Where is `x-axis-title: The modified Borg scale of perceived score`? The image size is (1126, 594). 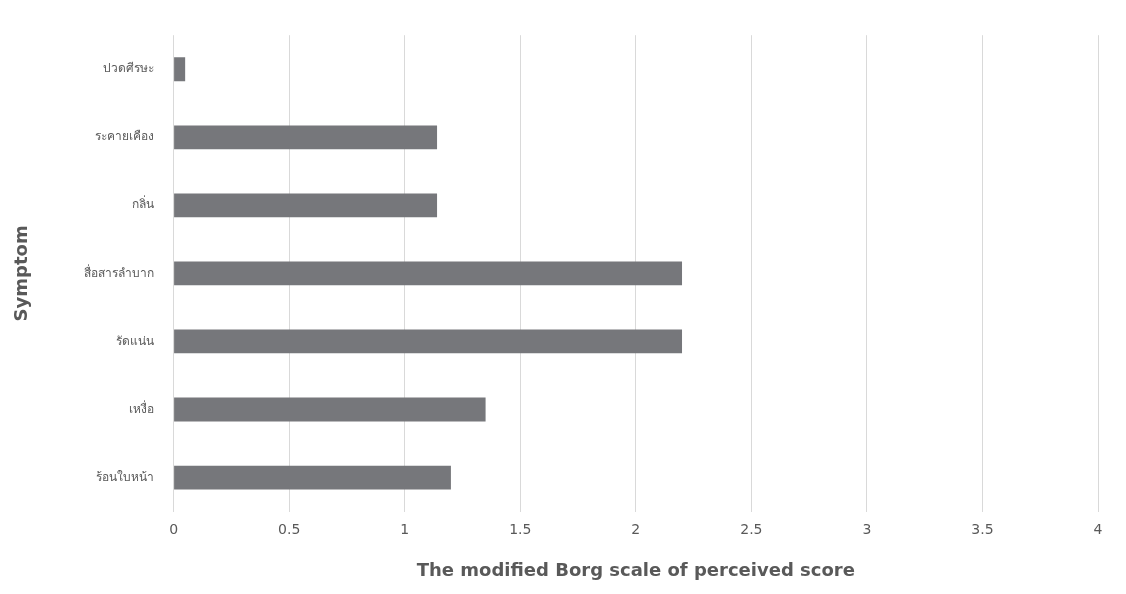 x-axis-title: The modified Borg scale of perceived score is located at coordinates (635, 569).